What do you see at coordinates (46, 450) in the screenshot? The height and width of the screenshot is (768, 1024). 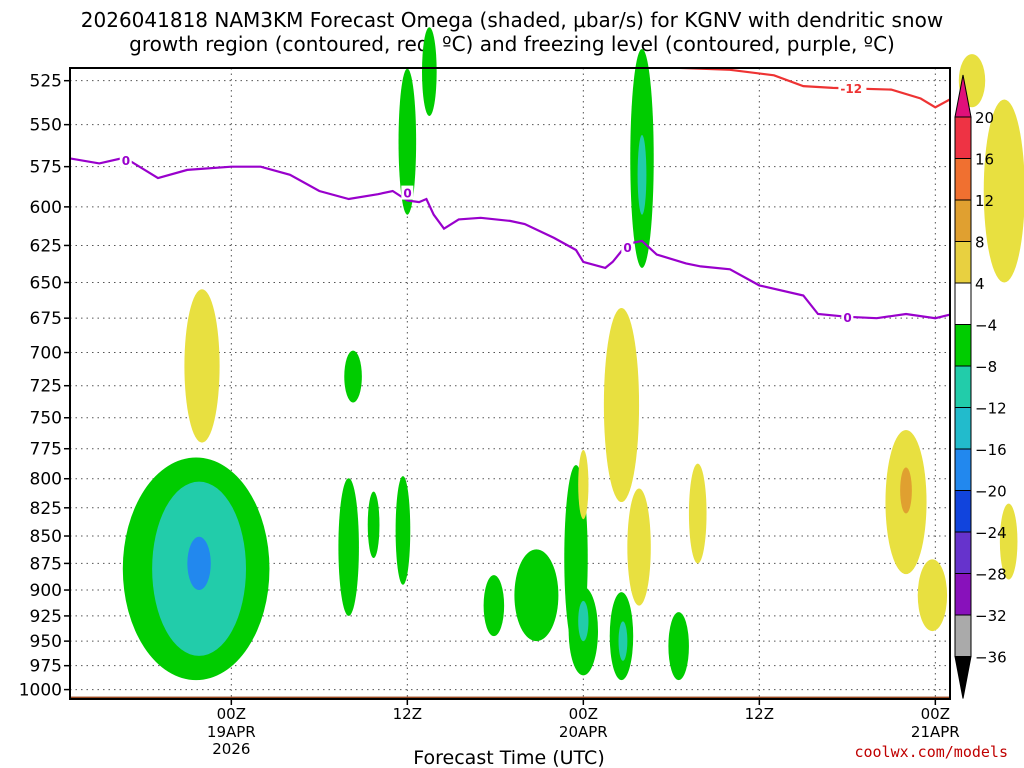 I see `ytick-label-775: 775` at bounding box center [46, 450].